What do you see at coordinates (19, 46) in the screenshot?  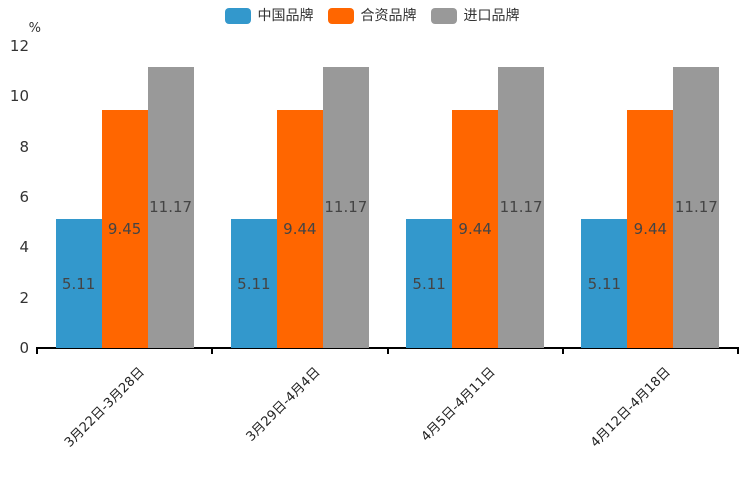 I see `y-axis-tick-label: 12` at bounding box center [19, 46].